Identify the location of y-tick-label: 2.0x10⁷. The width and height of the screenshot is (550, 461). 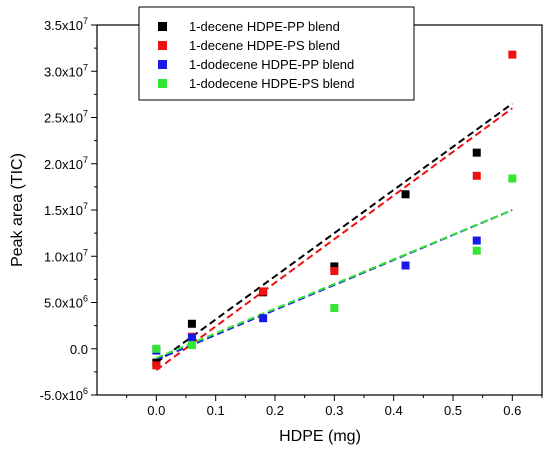
(66, 163).